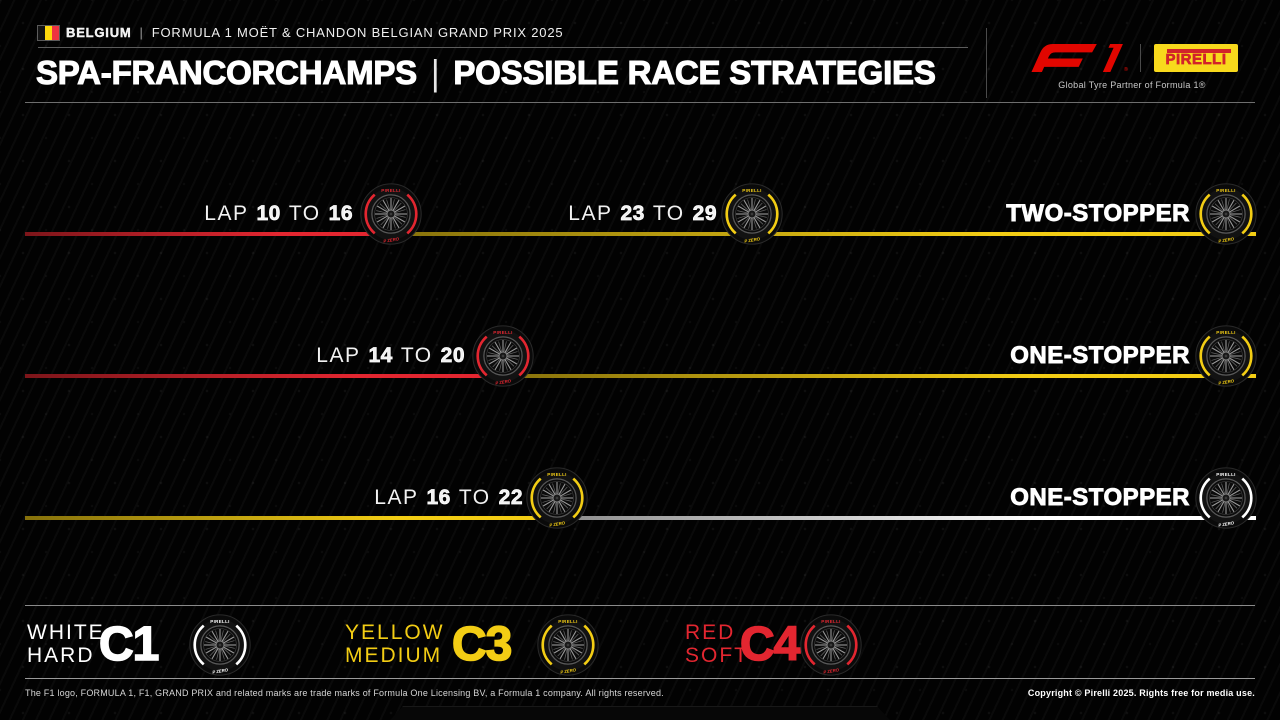  I want to click on title-divider-line, so click(640, 102).